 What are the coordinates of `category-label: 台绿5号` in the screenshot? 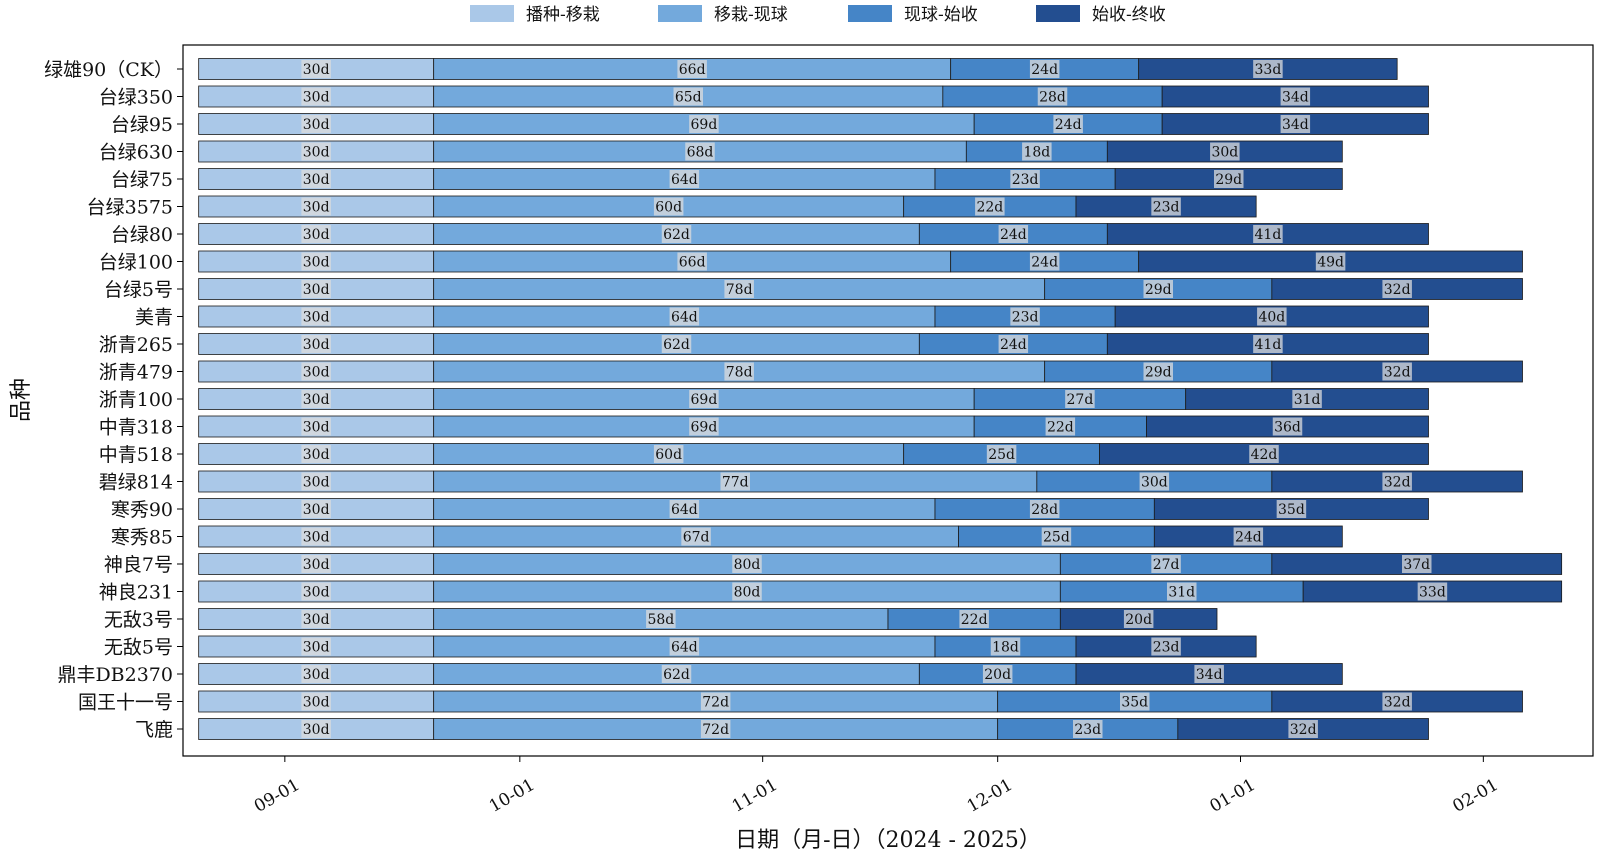 It's located at (138, 290).